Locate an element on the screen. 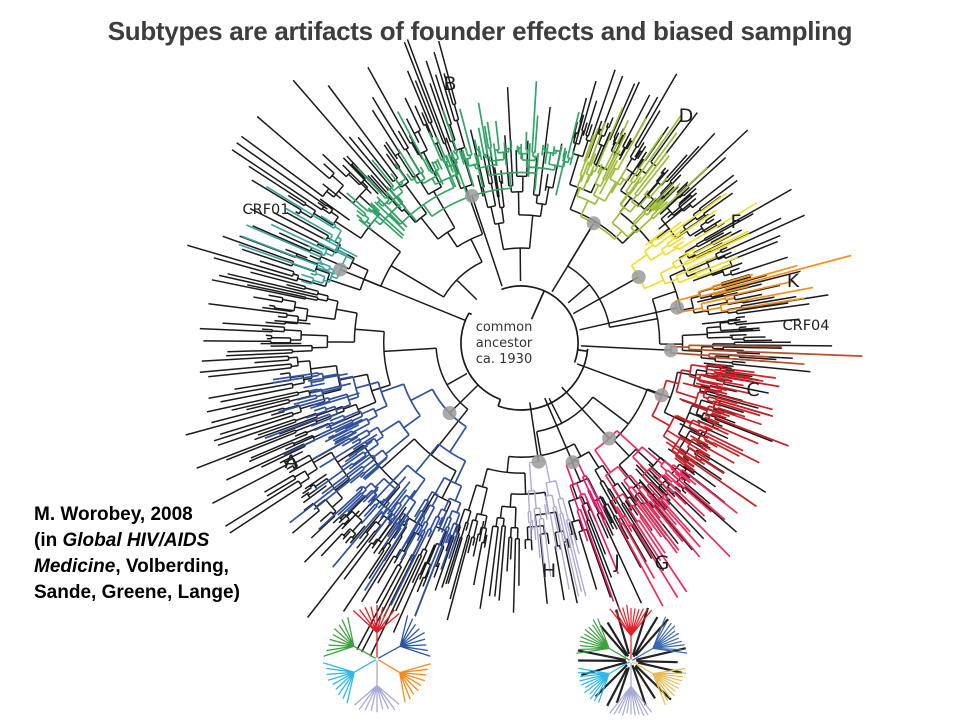  citation-line: M. Worobey, 2008 is located at coordinates (137, 515).